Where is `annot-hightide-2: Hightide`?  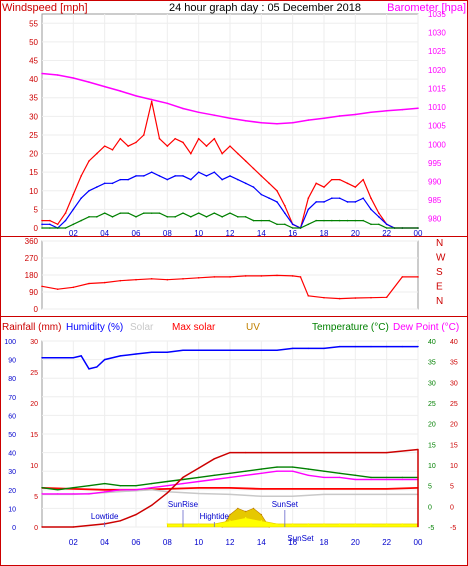 annot-hightide-2: Hightide is located at coordinates (215, 516).